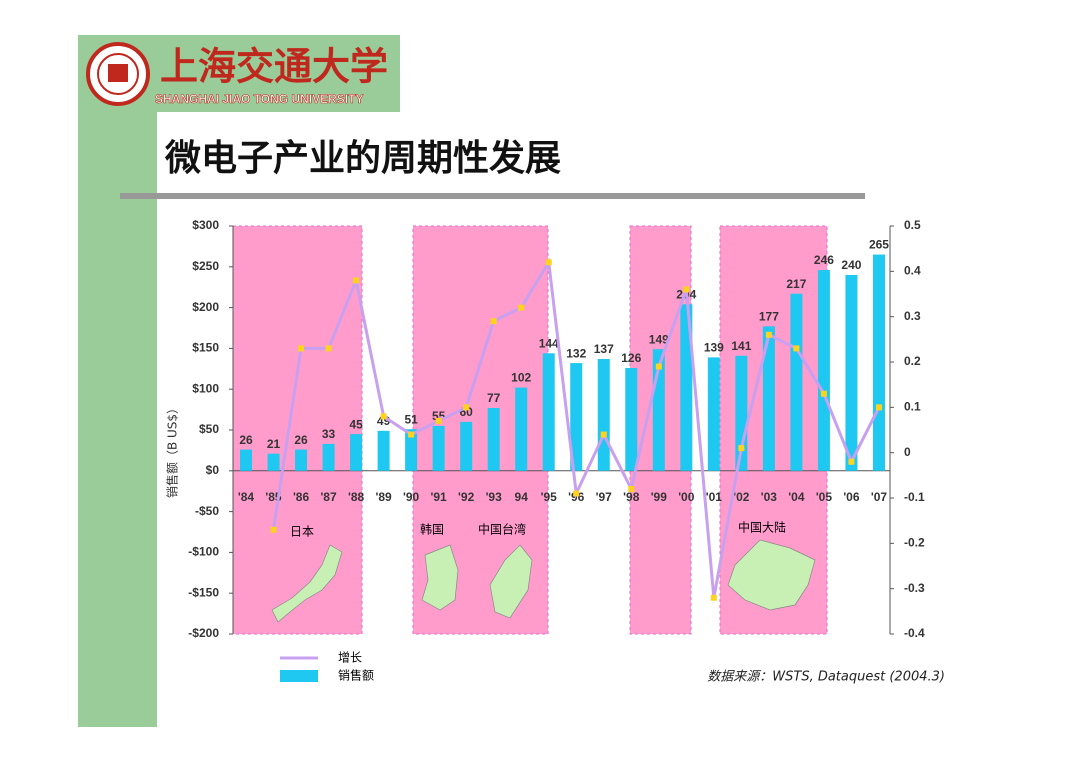 Image resolution: width=1080 pixels, height=767 pixels. What do you see at coordinates (203, 592) in the screenshot?
I see `y-tick-label: -$150` at bounding box center [203, 592].